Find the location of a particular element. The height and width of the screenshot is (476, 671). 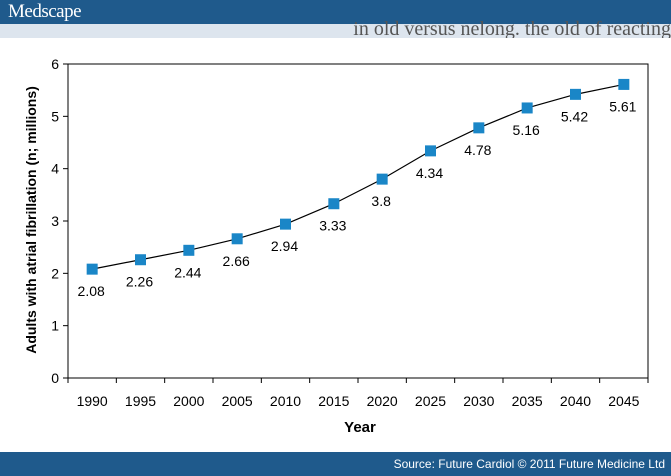

y-tick-label: 5 is located at coordinates (55, 116).